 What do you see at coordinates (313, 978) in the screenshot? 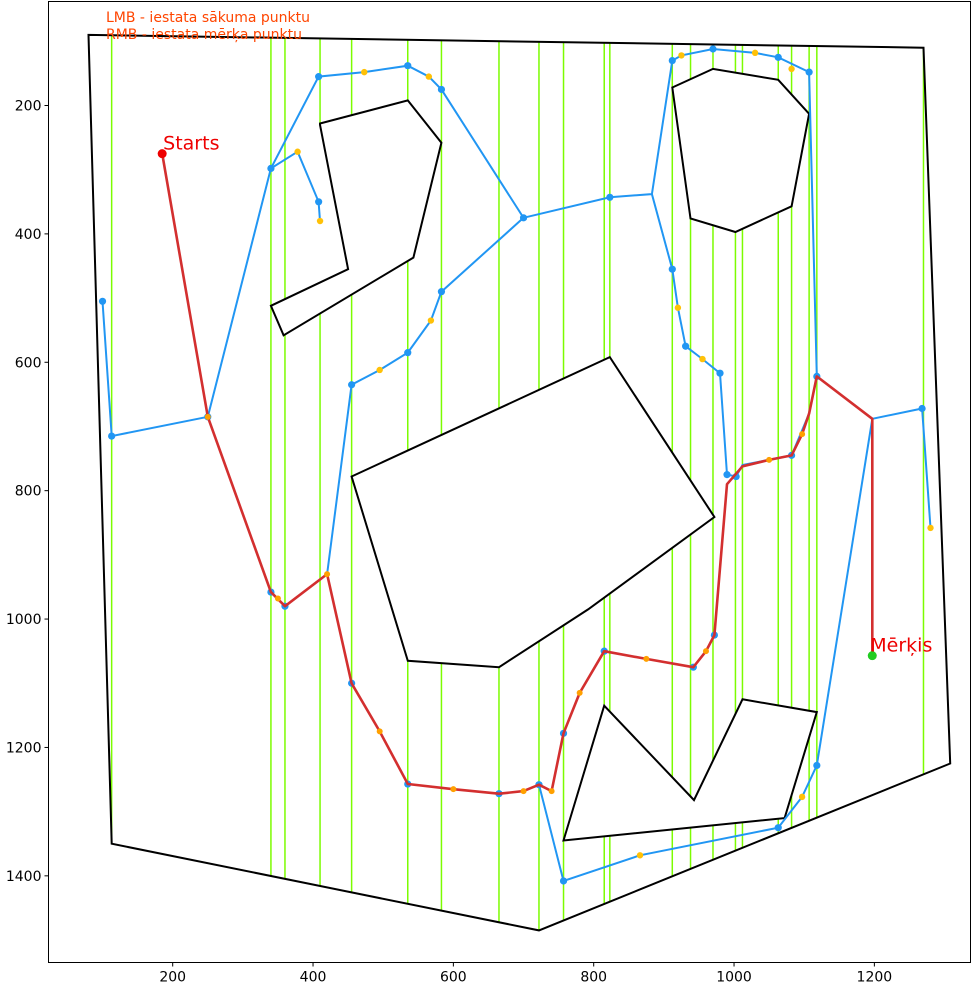
I see `x-tick-label: 400` at bounding box center [313, 978].